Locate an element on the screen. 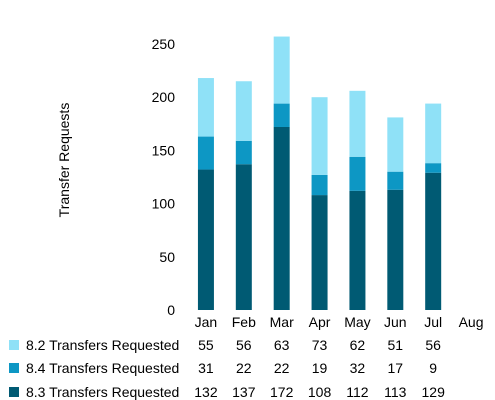  y-tick-label: 50 is located at coordinates (167, 257).